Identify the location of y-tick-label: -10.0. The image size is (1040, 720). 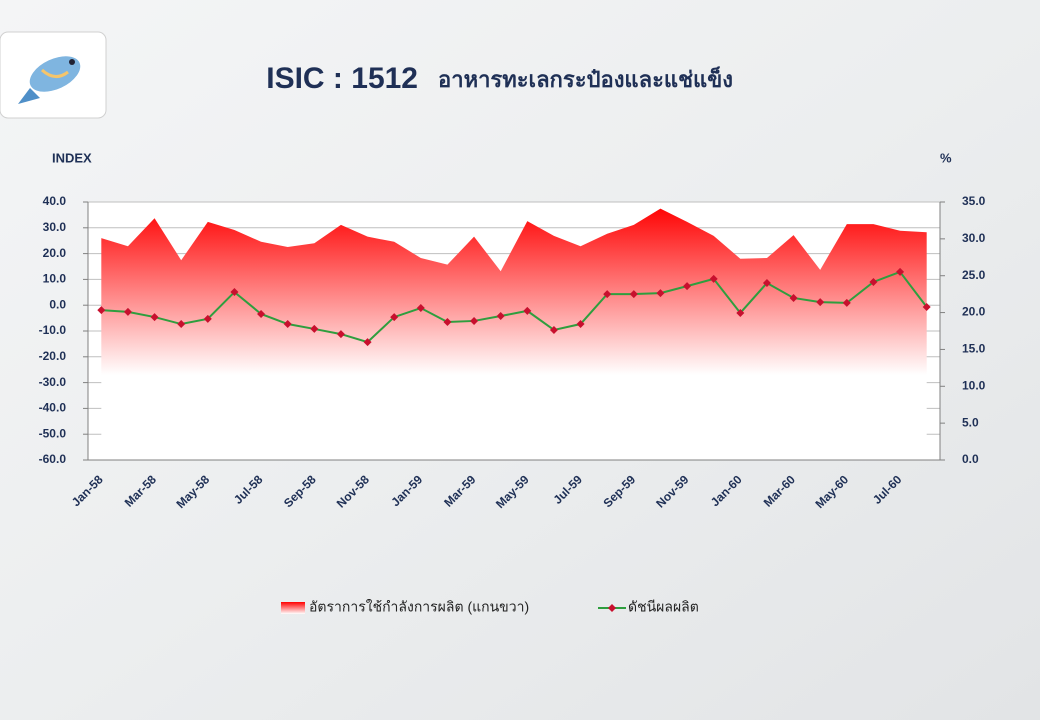
(53, 330).